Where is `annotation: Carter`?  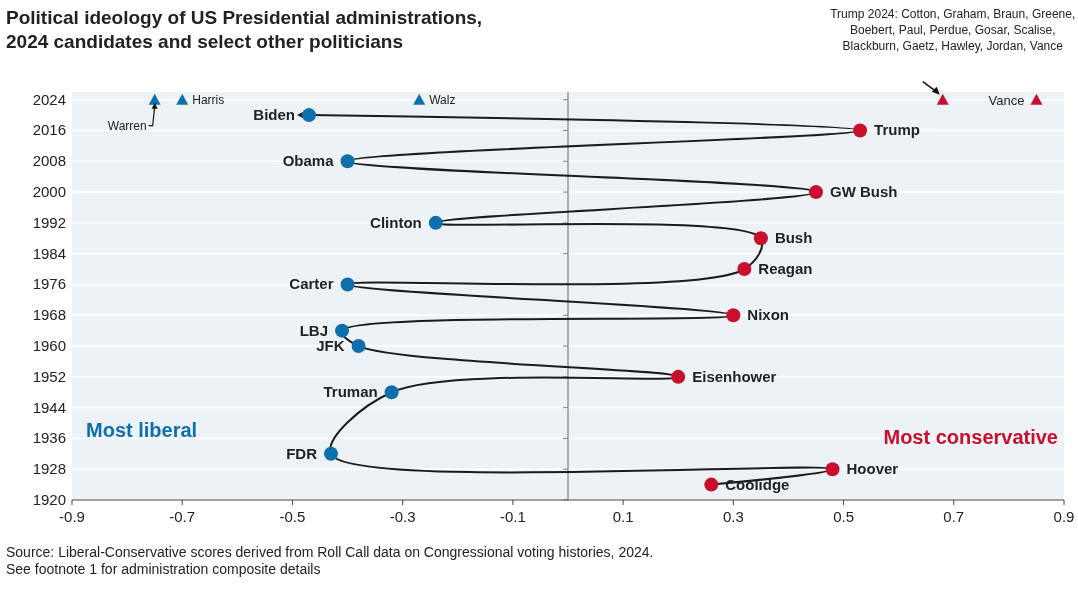 annotation: Carter is located at coordinates (311, 284).